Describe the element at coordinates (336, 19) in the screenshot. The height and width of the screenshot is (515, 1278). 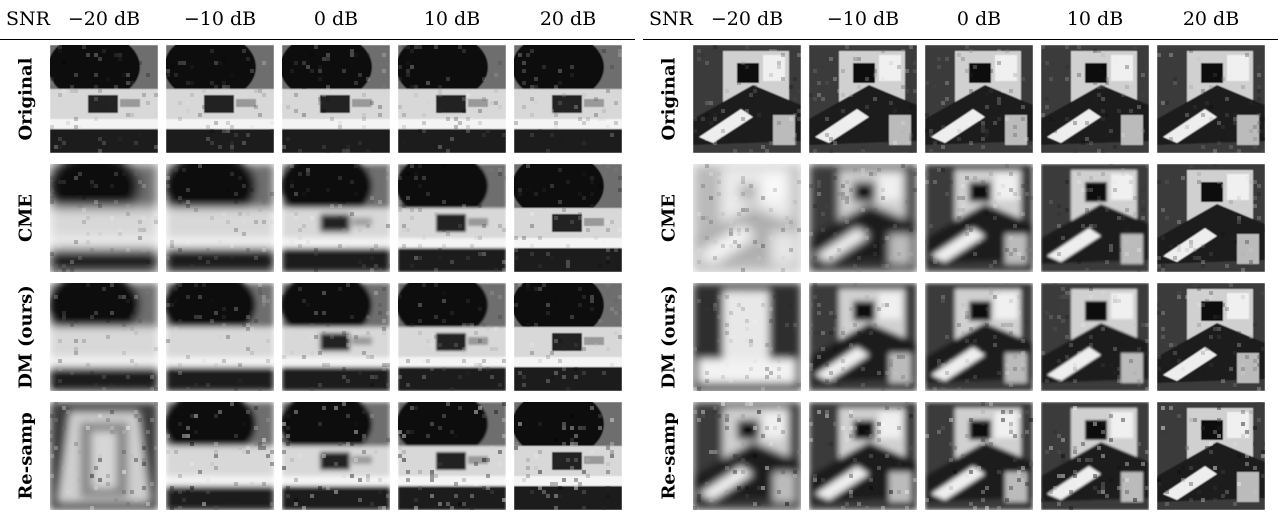
I see `col-label: 0 dB` at that location.